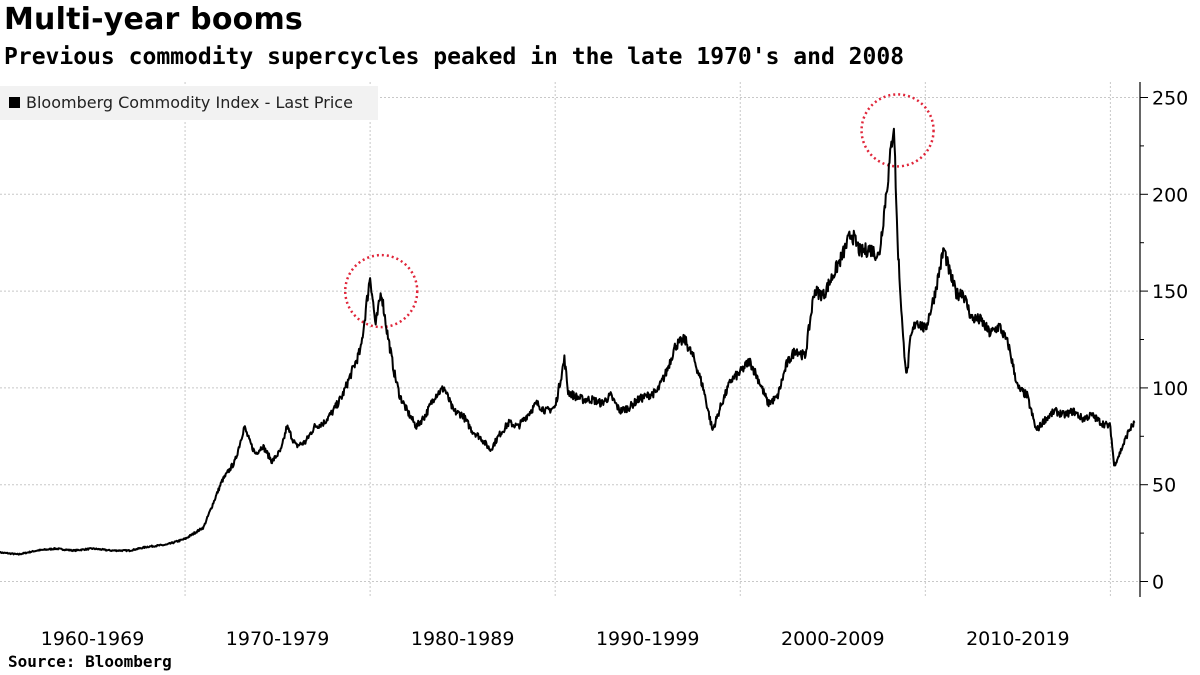 Image resolution: width=1200 pixels, height=675 pixels. I want to click on y-tick-label: 150, so click(1170, 292).